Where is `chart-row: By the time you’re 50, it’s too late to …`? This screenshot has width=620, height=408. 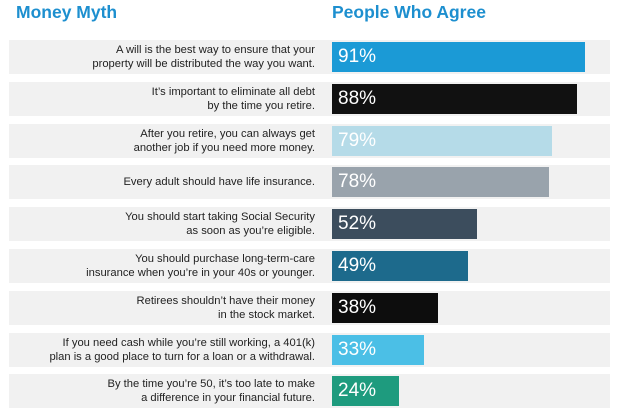 chart-row: By the time you’re 50, it’s too late to … is located at coordinates (309, 391).